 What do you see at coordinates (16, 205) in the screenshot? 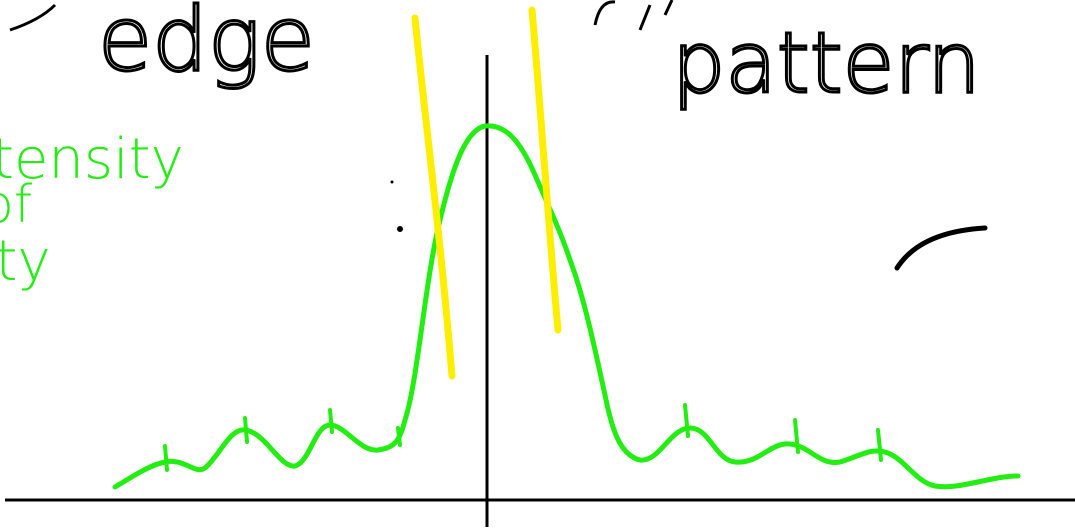
I see `axis-label-line: of` at bounding box center [16, 205].